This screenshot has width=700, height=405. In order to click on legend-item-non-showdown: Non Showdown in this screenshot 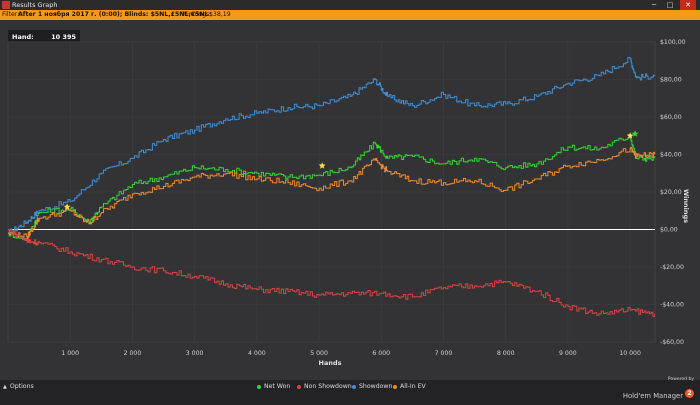, I will do `click(324, 387)`.